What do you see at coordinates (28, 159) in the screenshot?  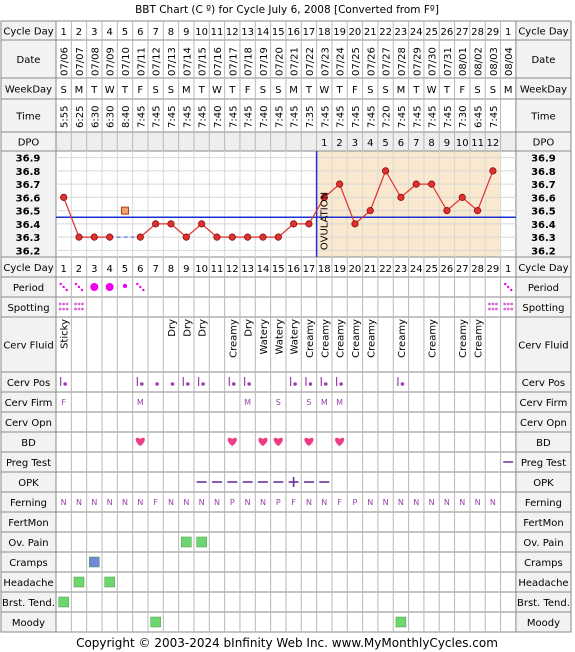 I see `y-tick-label-left-0: 36.9` at bounding box center [28, 159].